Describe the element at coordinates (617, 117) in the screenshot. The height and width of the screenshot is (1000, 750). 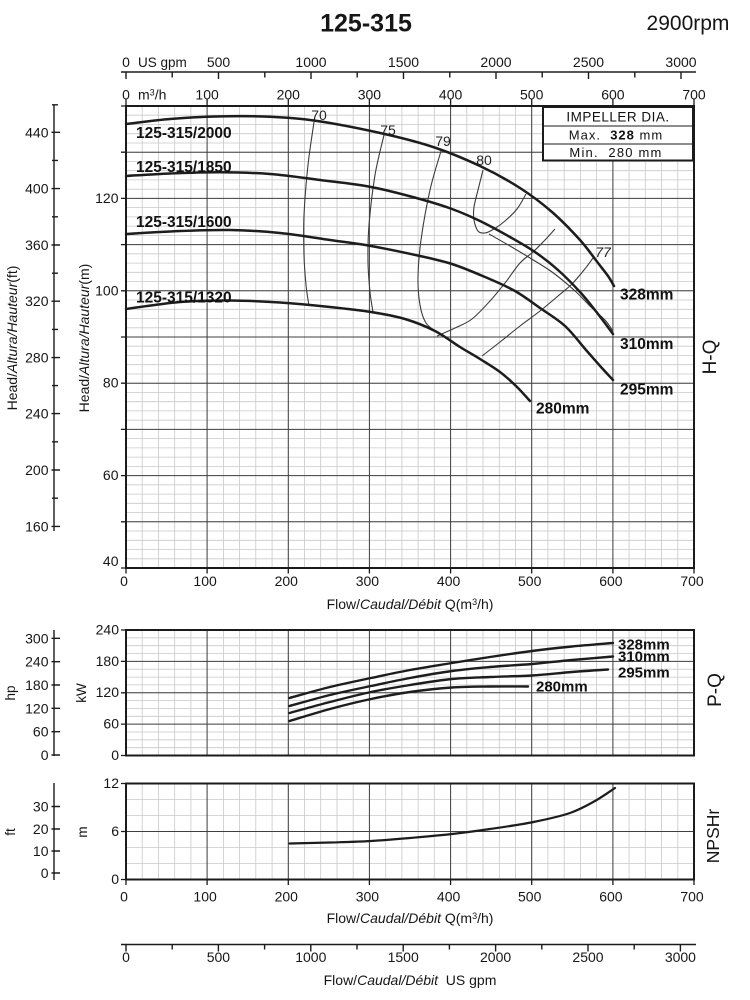
I see `svg-text: IMPELLER DIA.` at that location.